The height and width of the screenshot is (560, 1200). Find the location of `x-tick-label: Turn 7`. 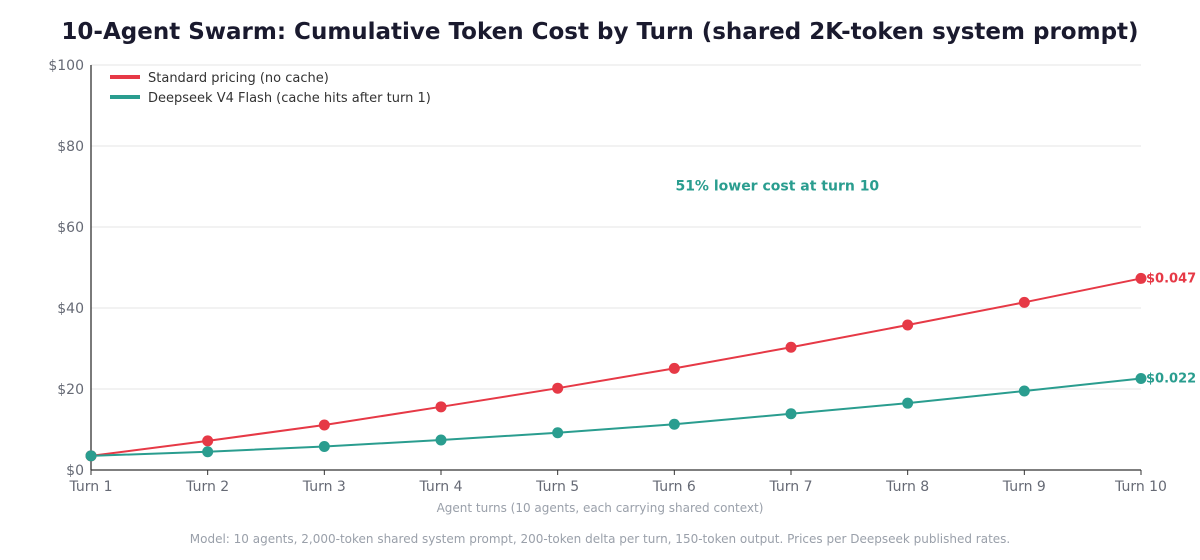

x-tick-label: Turn 7 is located at coordinates (790, 487).